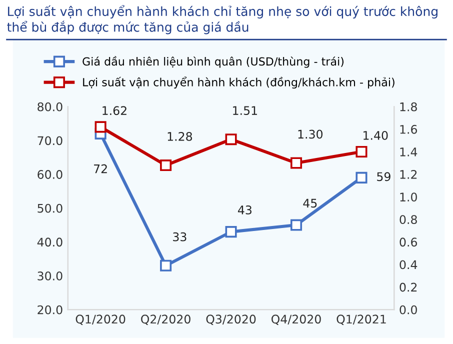 This screenshot has width=453, height=344. What do you see at coordinates (245, 209) in the screenshot?
I see `data-label: 43` at bounding box center [245, 209].